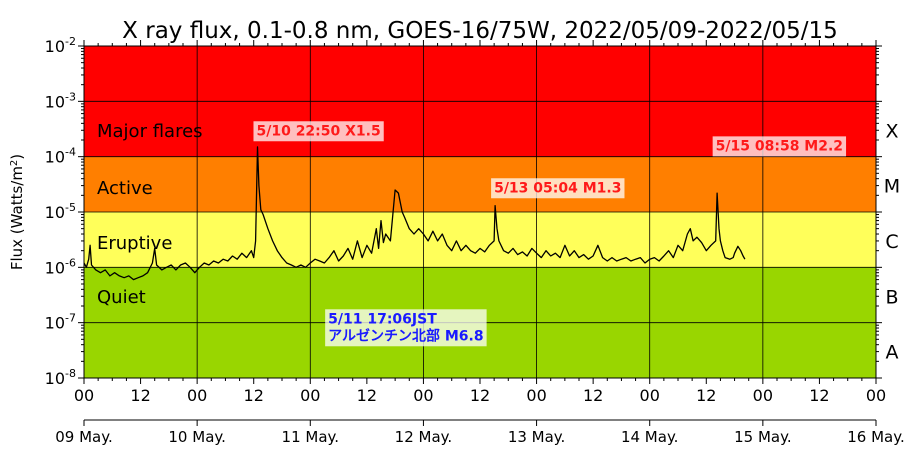  What do you see at coordinates (819, 395) in the screenshot?
I see `x-hour-label-13: 12` at bounding box center [819, 395].